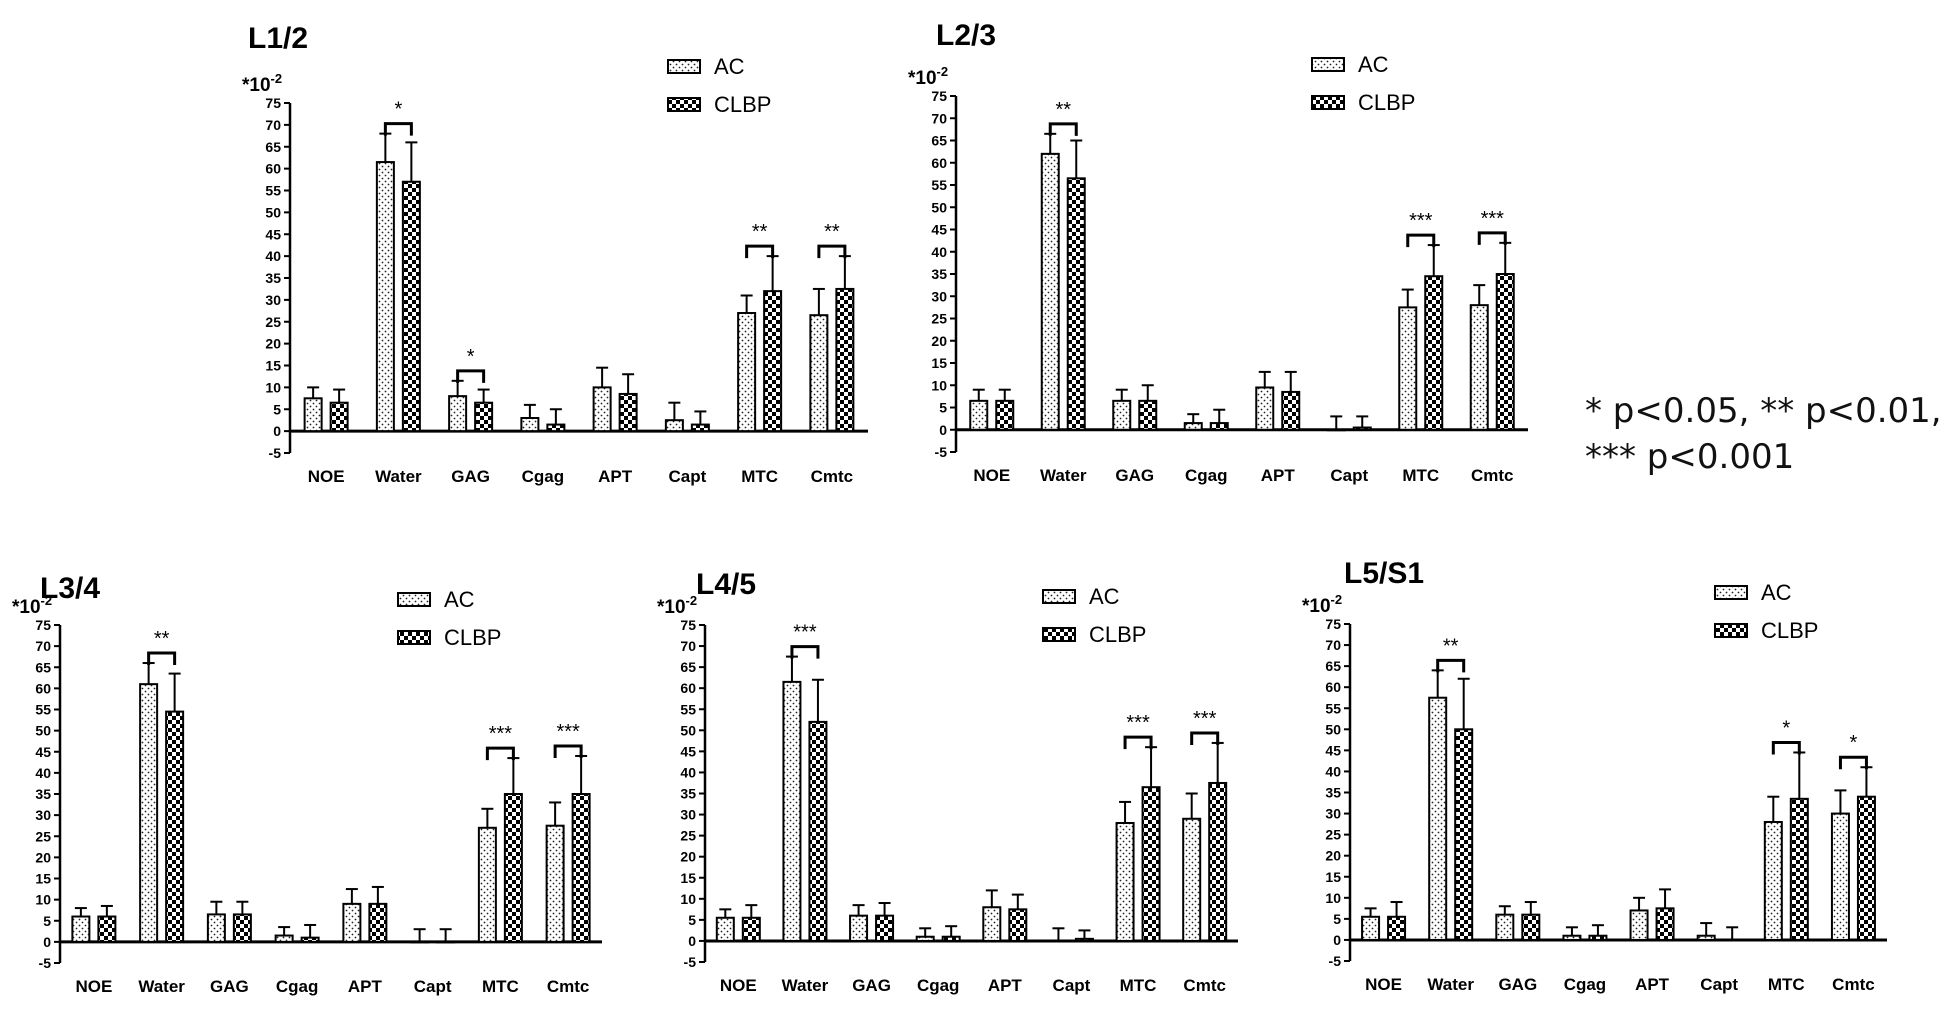  Describe the element at coordinates (966, 35) in the screenshot. I see `chart-title: L2/3` at that location.